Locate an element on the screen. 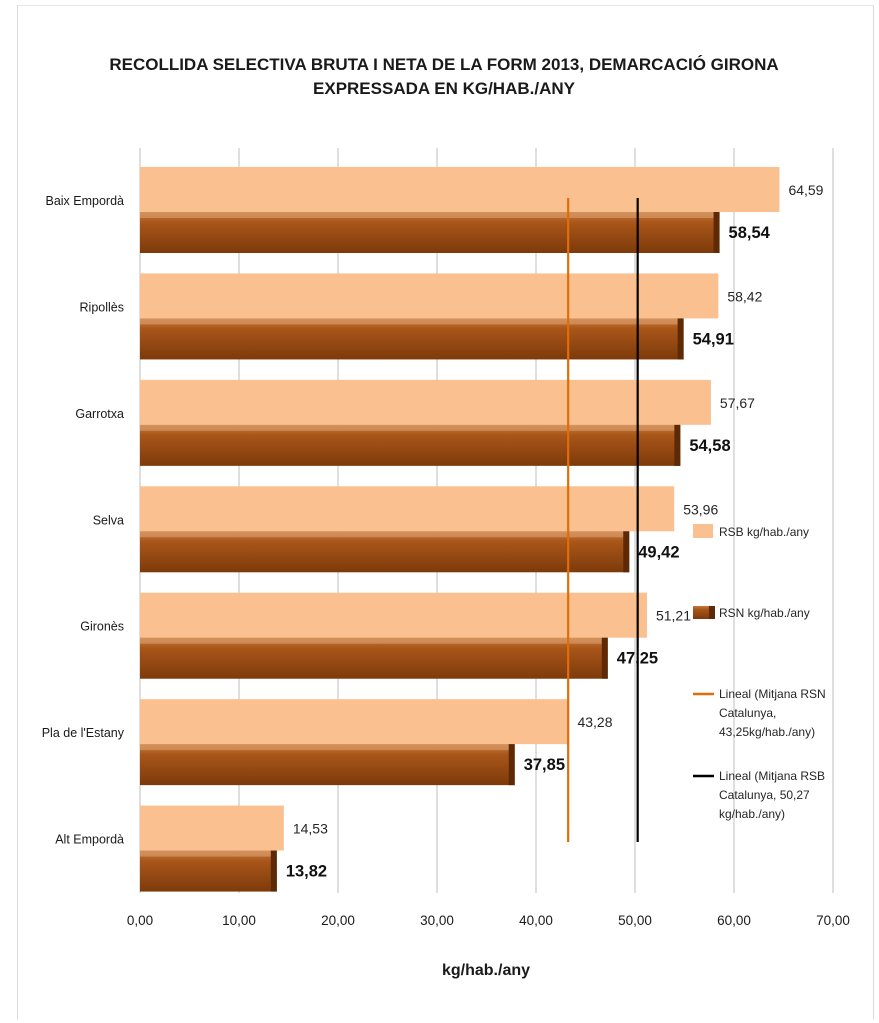 The height and width of the screenshot is (1023, 879). x-axis-label: kg/hab./any is located at coordinates (486, 970).